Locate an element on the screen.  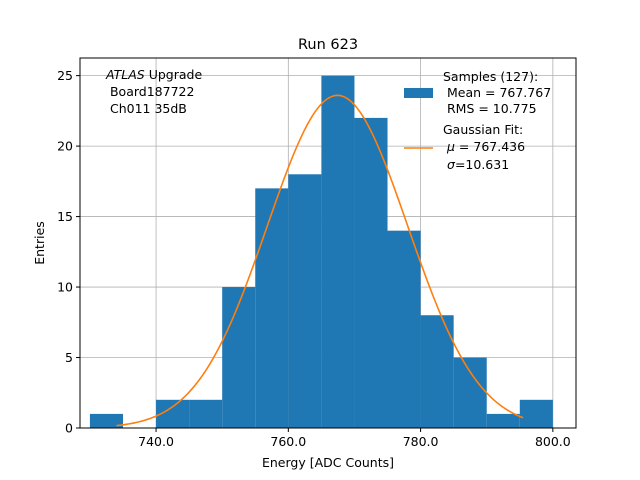
legend-samples-title: Samples (127): is located at coordinates (490, 76).